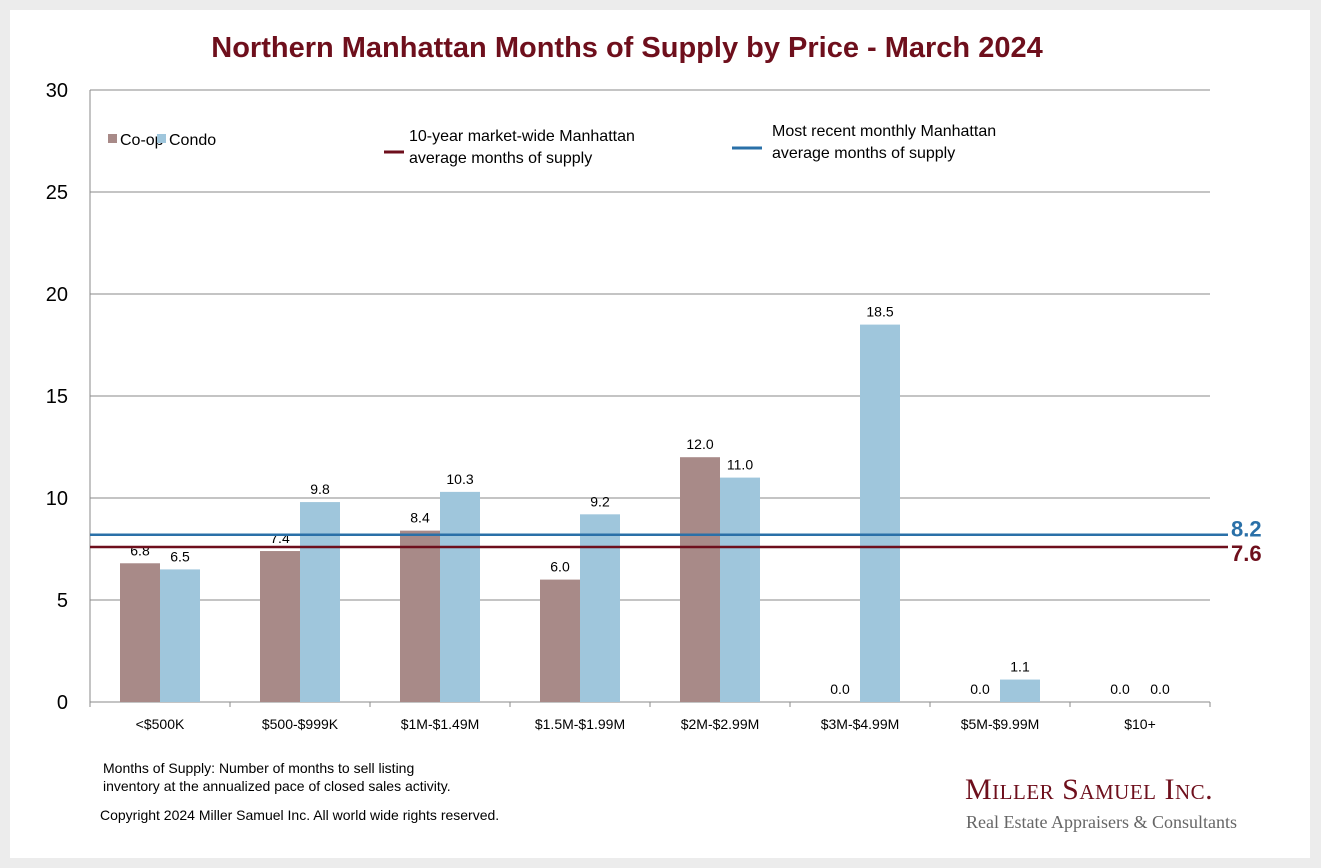 The width and height of the screenshot is (1321, 868). What do you see at coordinates (420, 518) in the screenshot?
I see `data-label: 8.4` at bounding box center [420, 518].